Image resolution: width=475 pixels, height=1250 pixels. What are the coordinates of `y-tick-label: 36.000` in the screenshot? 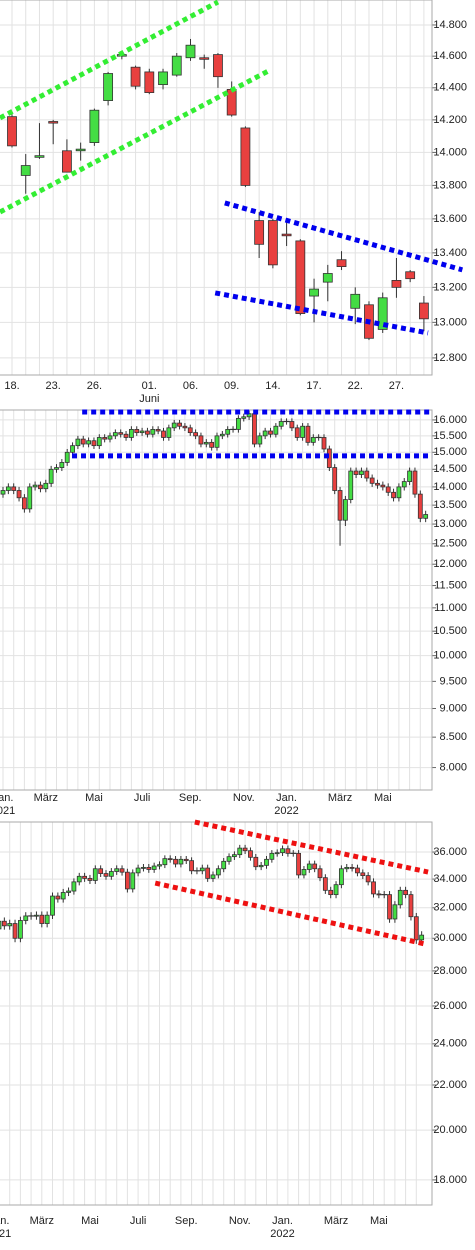 It's located at (450, 852).